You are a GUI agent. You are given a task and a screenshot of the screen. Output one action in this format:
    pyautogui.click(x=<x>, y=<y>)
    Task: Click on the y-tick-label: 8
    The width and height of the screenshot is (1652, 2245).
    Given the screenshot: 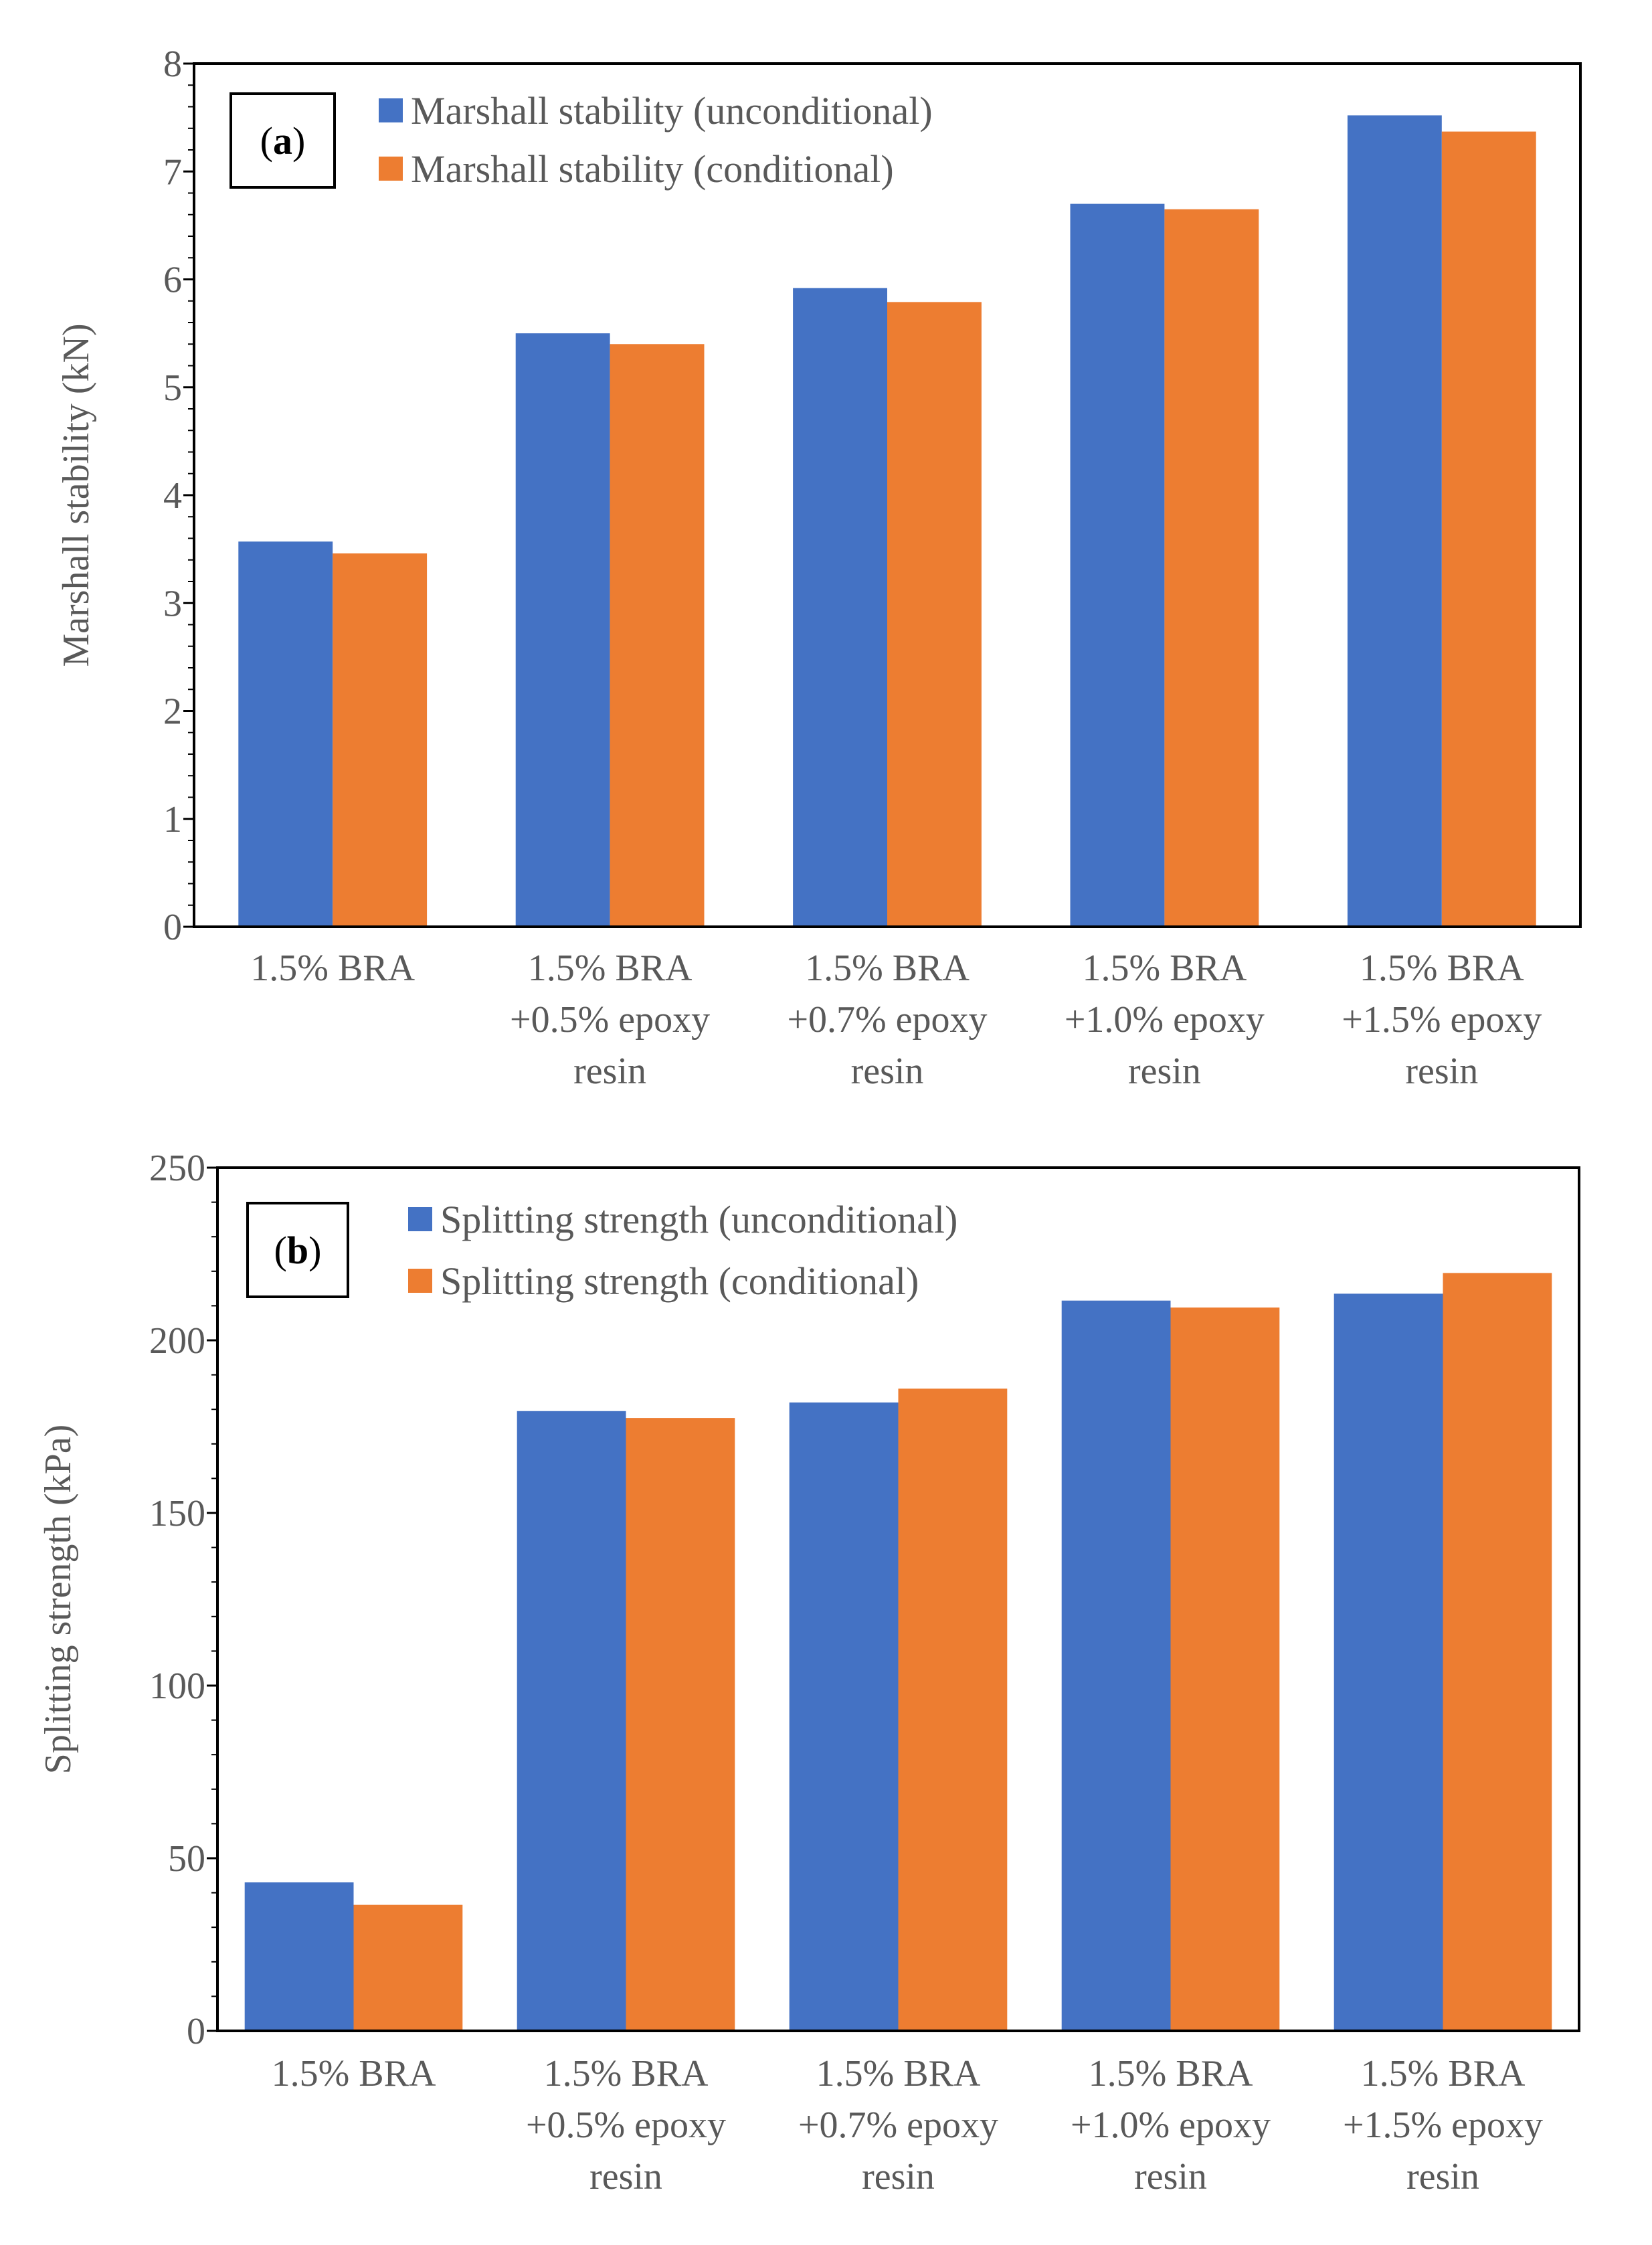 What is the action you would take?
    pyautogui.click(x=172, y=64)
    